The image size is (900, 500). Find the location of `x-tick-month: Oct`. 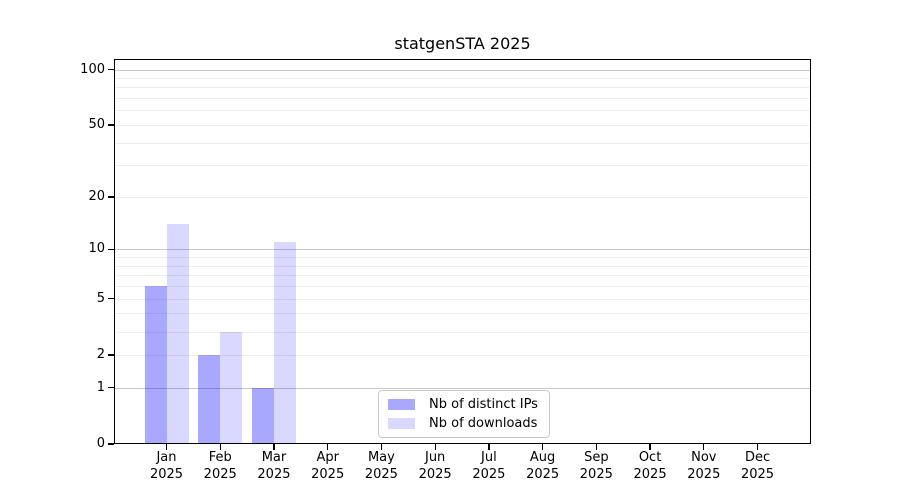

x-tick-month: Oct is located at coordinates (650, 457).